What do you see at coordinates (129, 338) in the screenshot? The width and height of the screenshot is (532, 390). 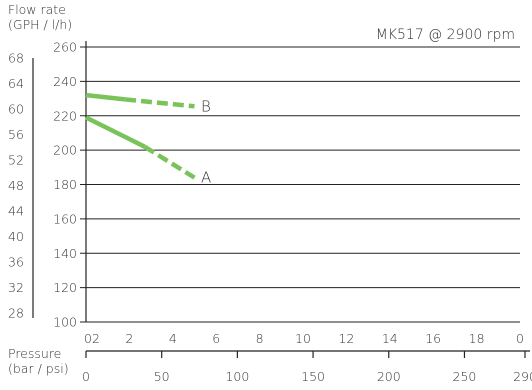 I see `x-tick-label: 2` at bounding box center [129, 338].